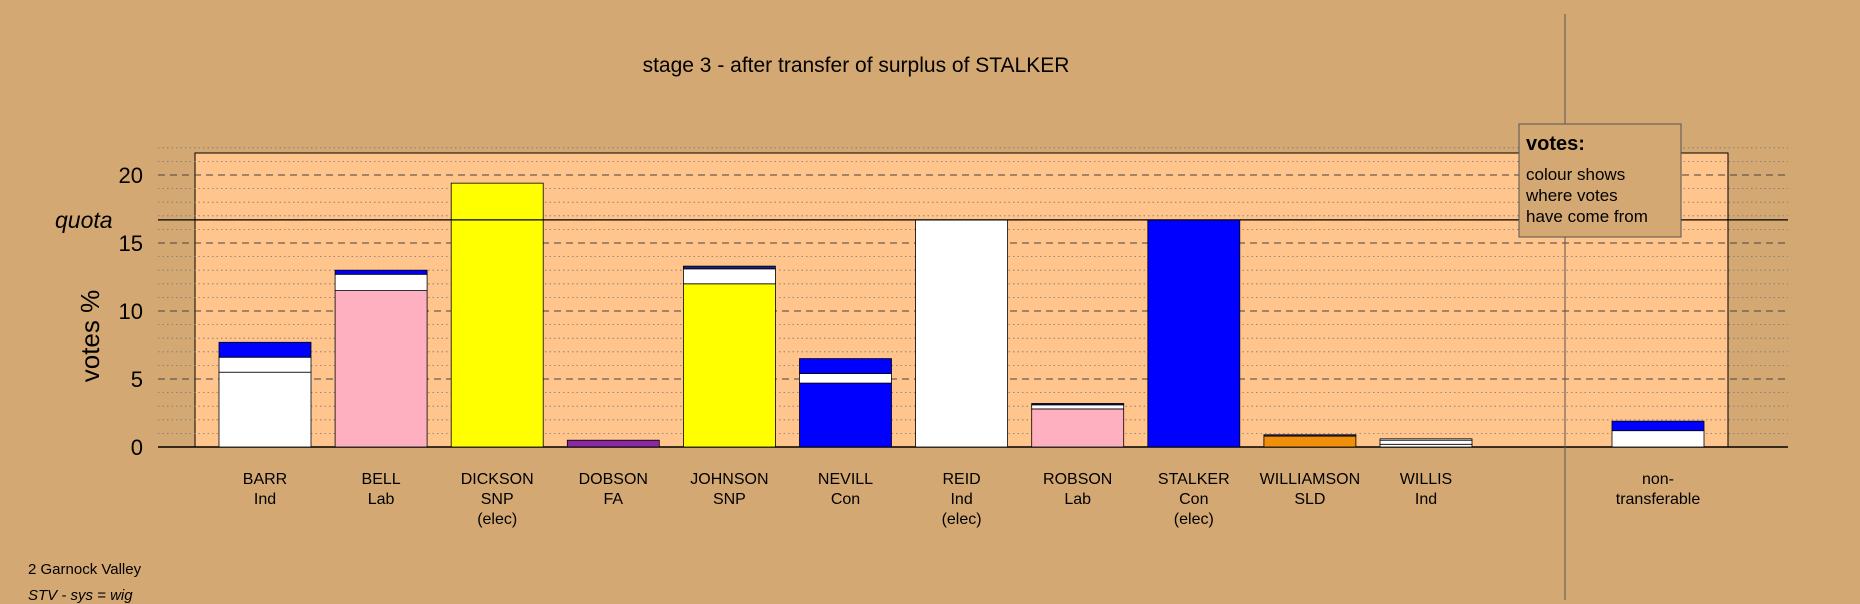 This screenshot has height=604, width=1860. I want to click on legend-line-1: colour shows, so click(1575, 174).